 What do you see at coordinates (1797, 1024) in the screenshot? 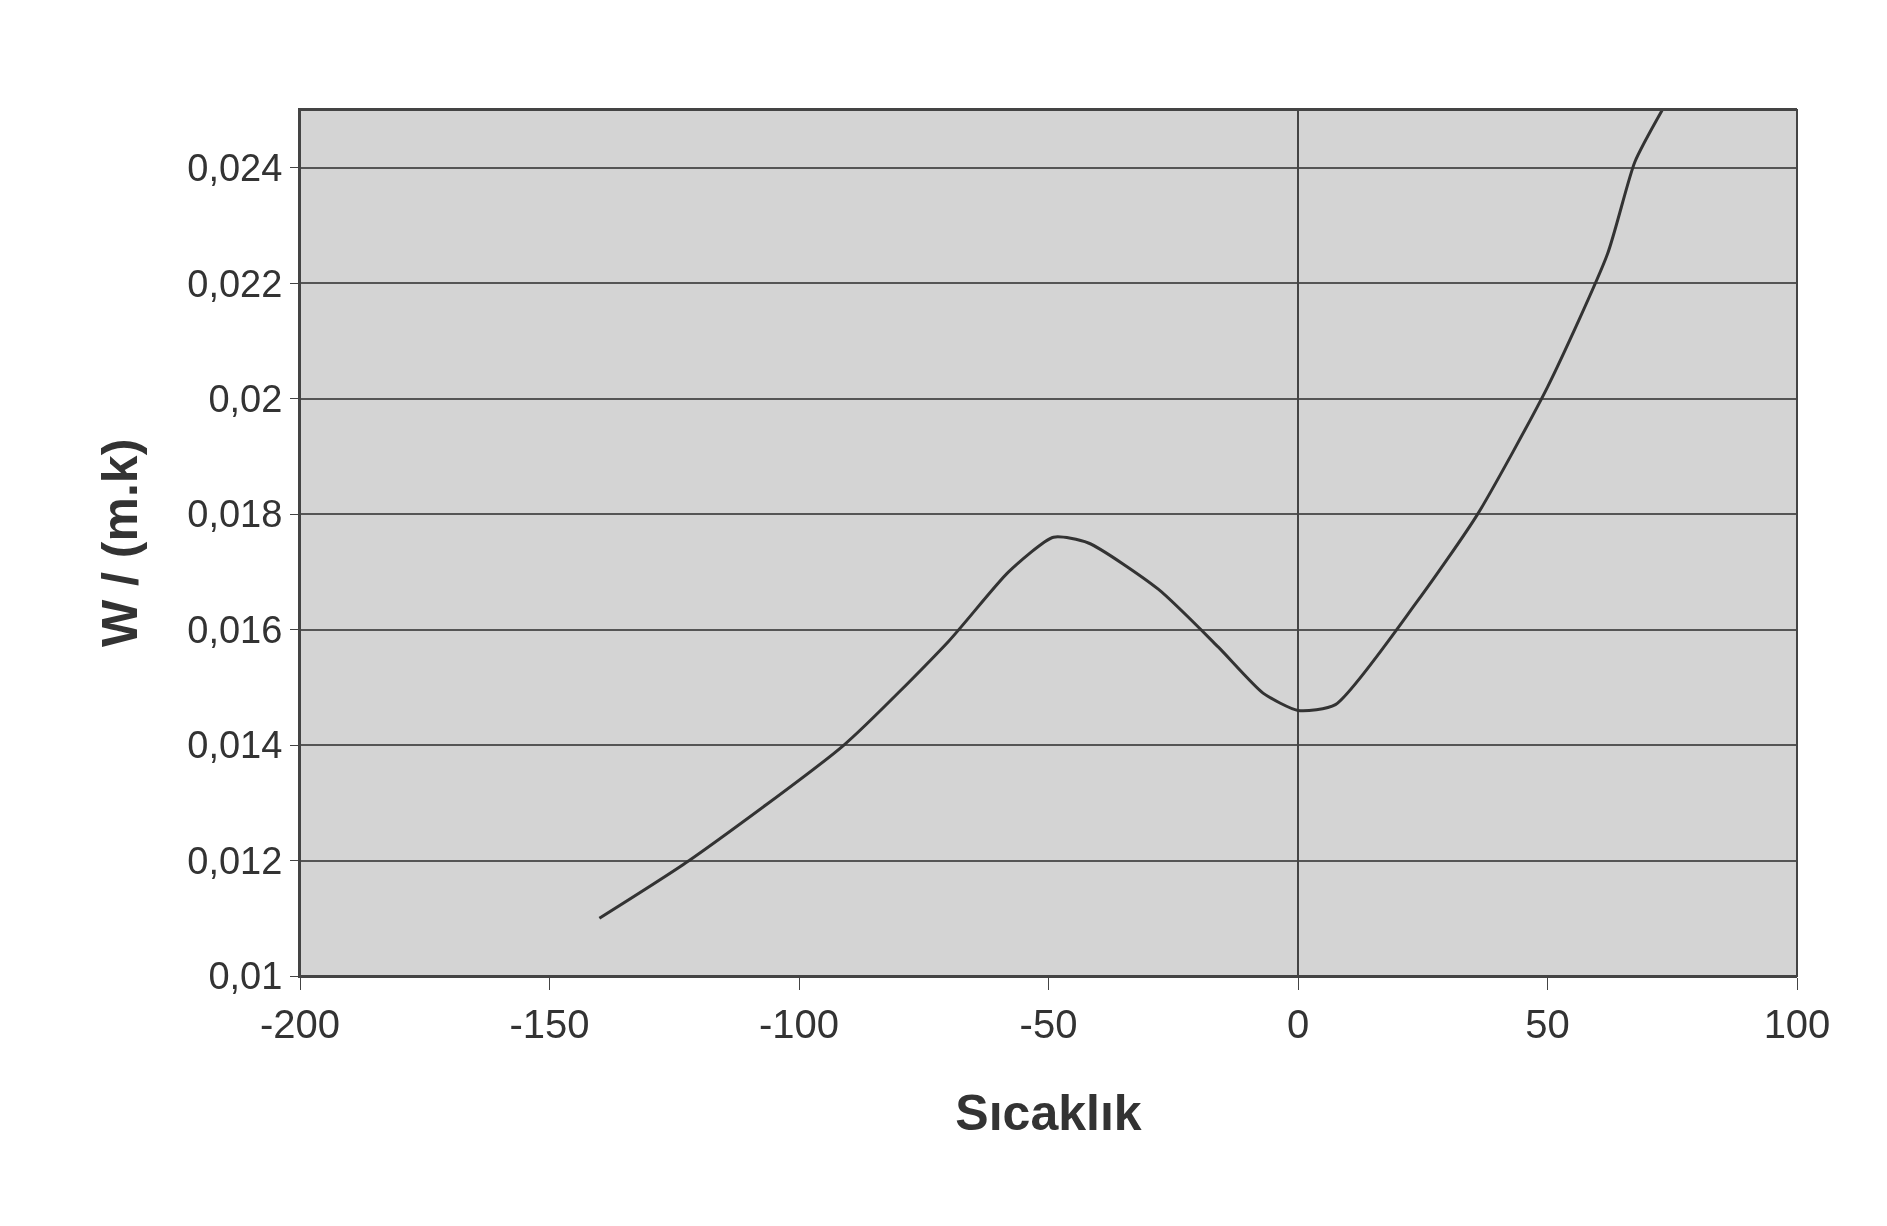
I see `x-tick-label: 100` at bounding box center [1797, 1024].